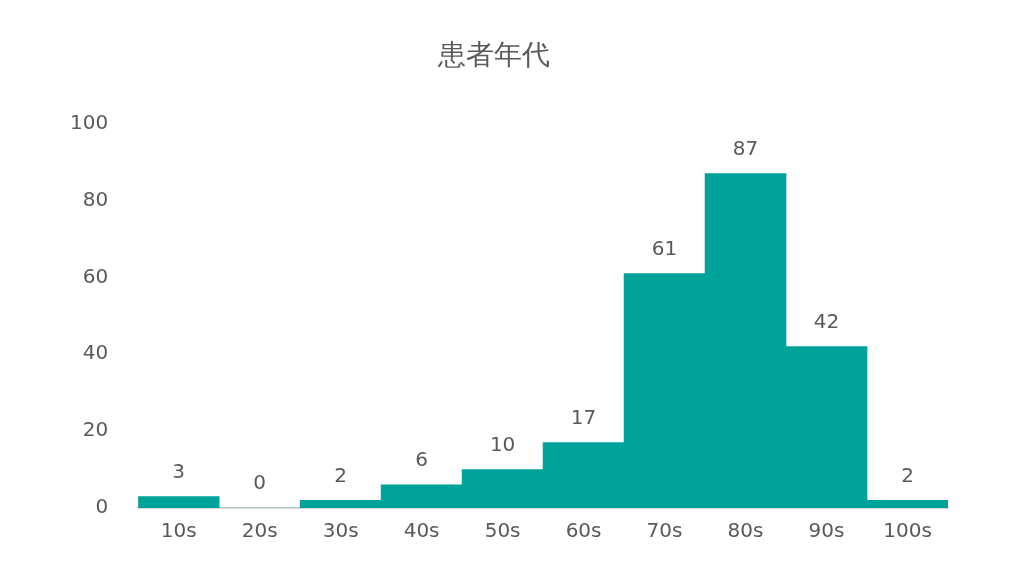 This screenshot has width=1024, height=576. What do you see at coordinates (664, 530) in the screenshot?
I see `x-tick-label: 70s` at bounding box center [664, 530].